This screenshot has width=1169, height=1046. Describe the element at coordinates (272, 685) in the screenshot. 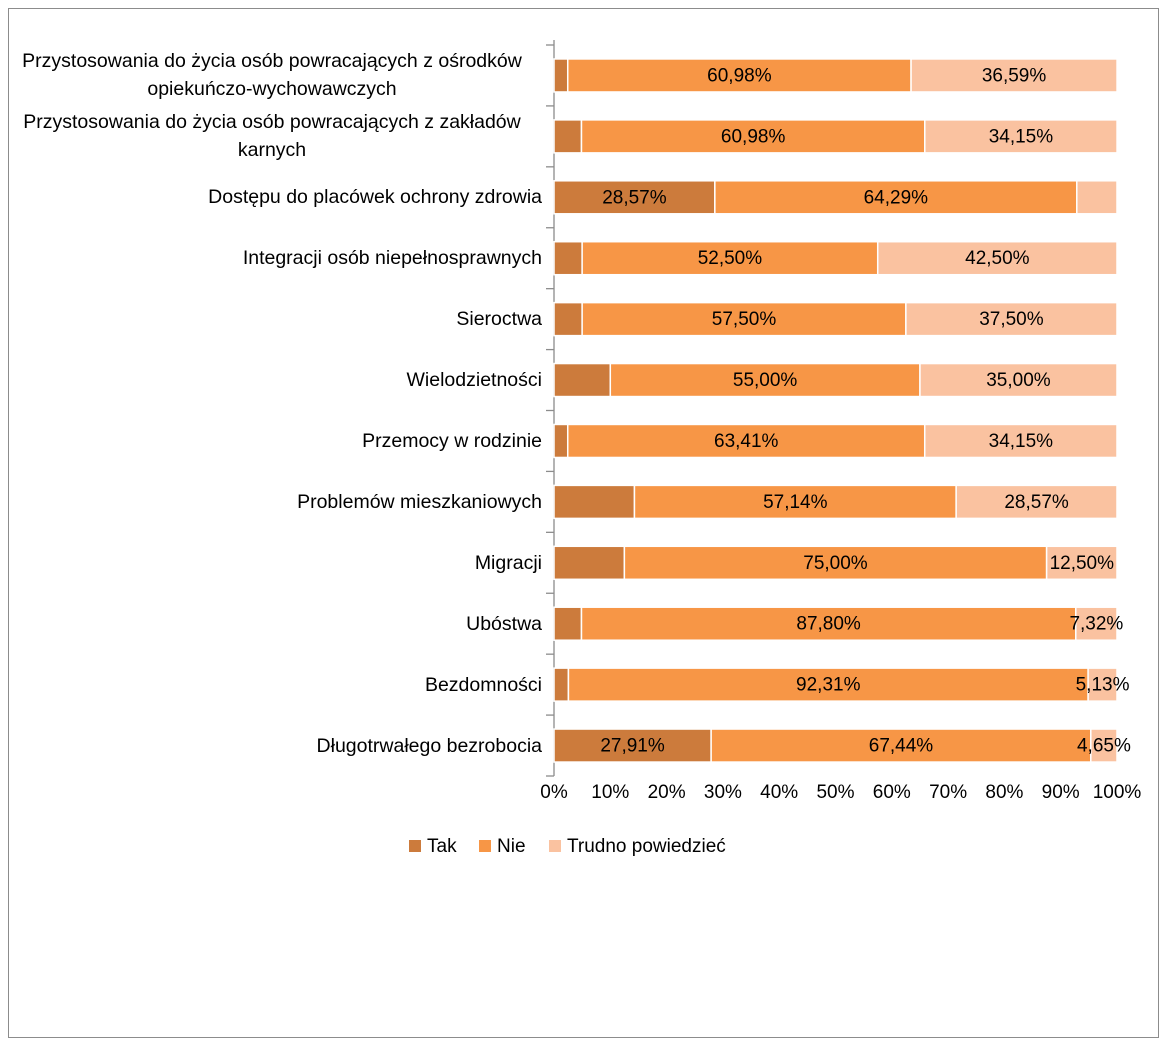

I see `category-label: Bezdomności` at that location.